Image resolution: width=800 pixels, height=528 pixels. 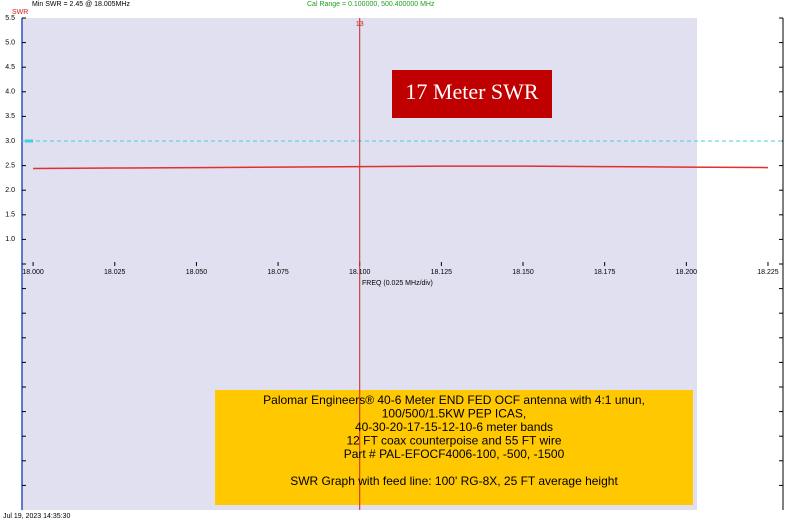 What do you see at coordinates (442, 272) in the screenshot?
I see `x-tick-label: 18.125` at bounding box center [442, 272].